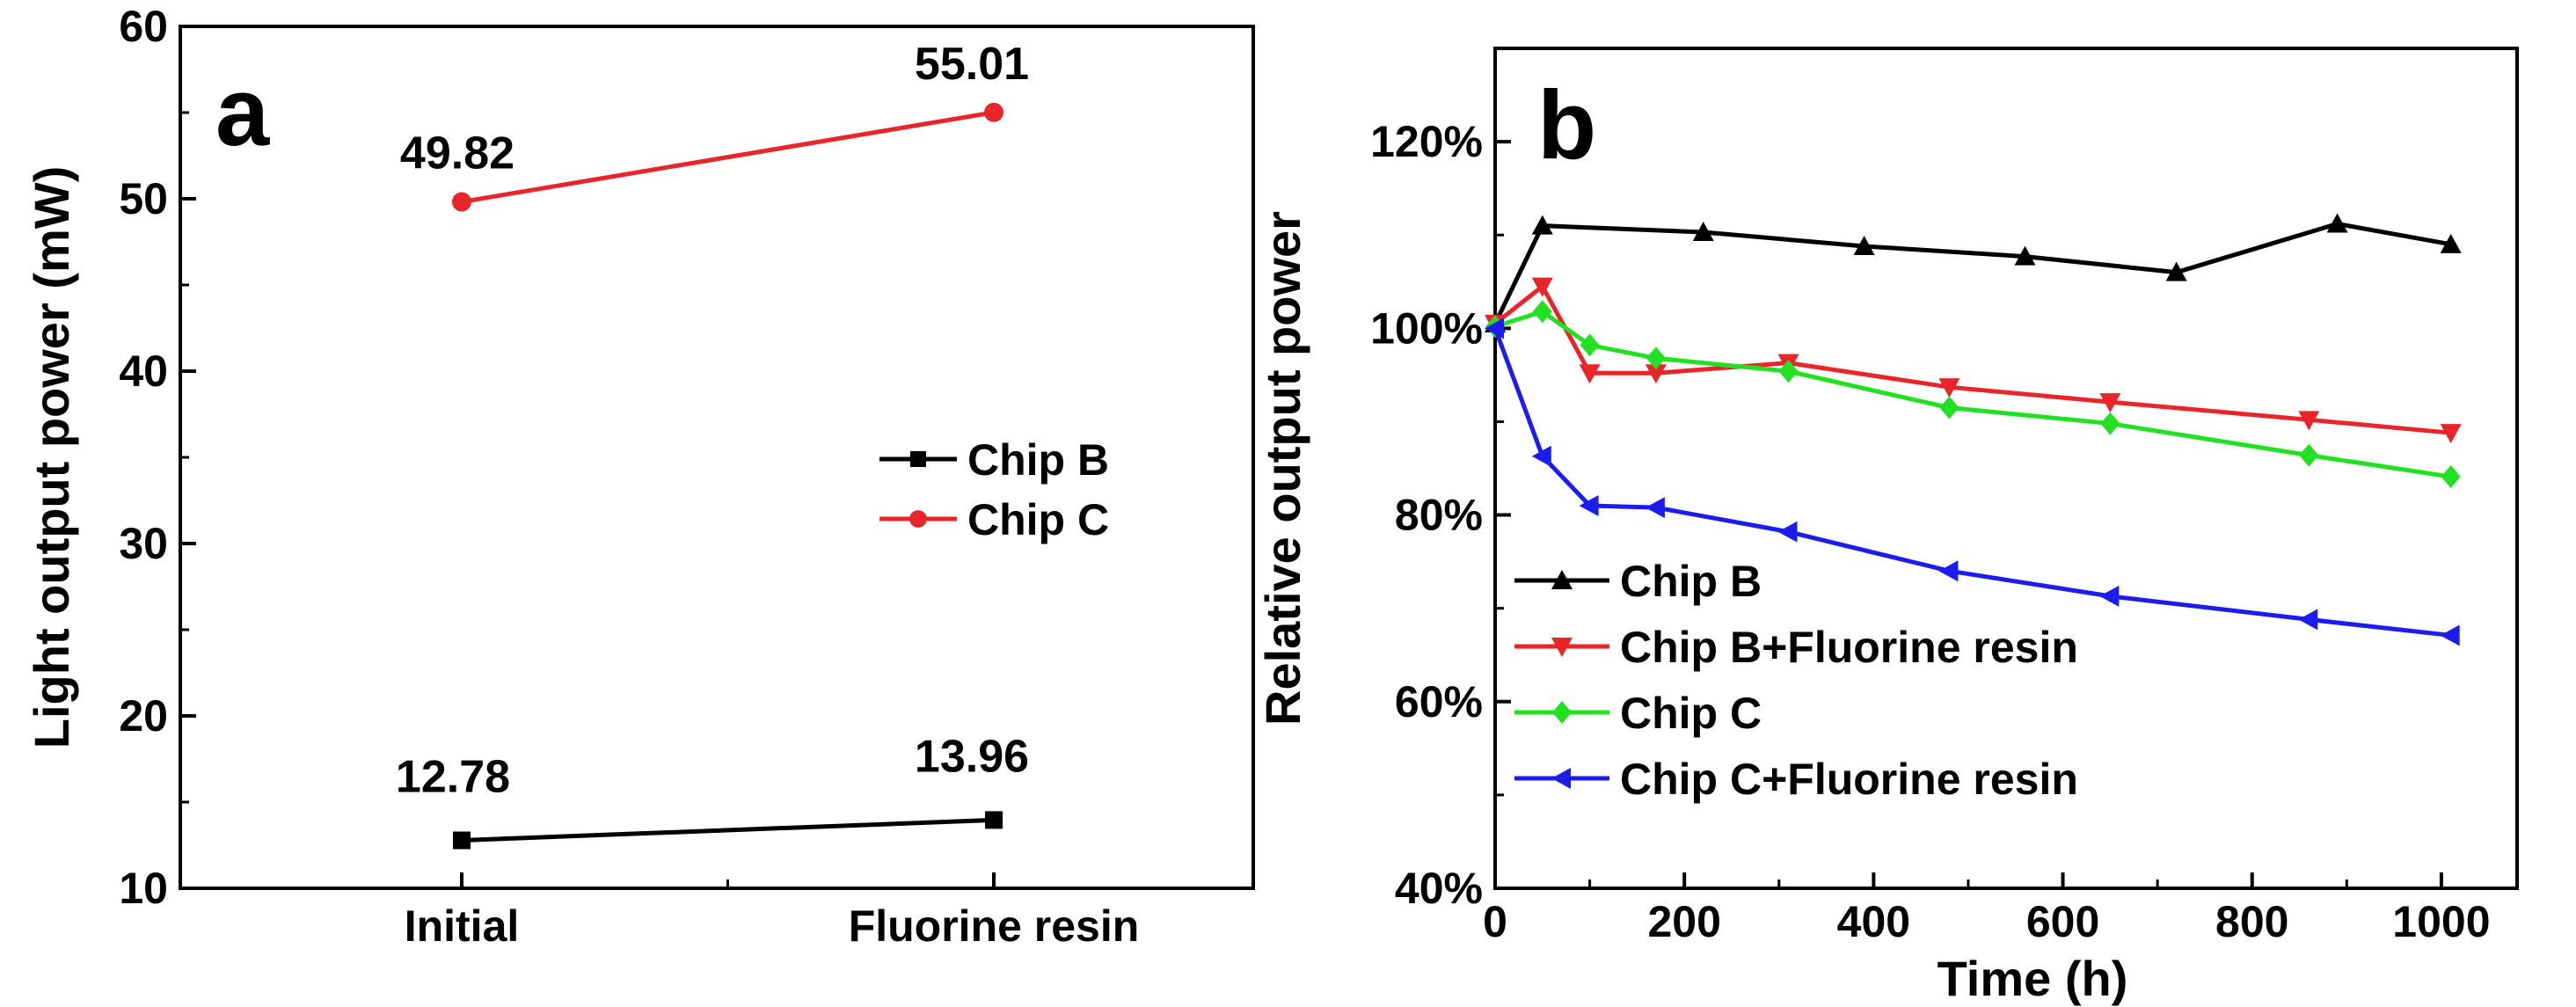  I want to click on x-tick-label-b: 1000, so click(2441, 921).